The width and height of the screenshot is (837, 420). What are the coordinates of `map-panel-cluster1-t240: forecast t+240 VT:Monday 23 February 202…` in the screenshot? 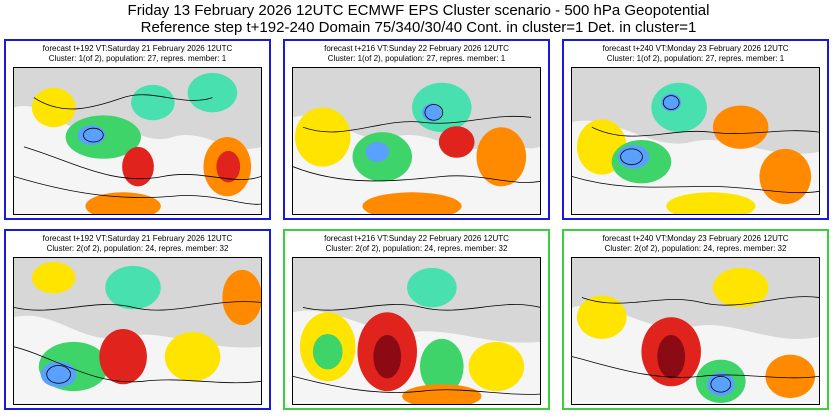 It's located at (695, 129).